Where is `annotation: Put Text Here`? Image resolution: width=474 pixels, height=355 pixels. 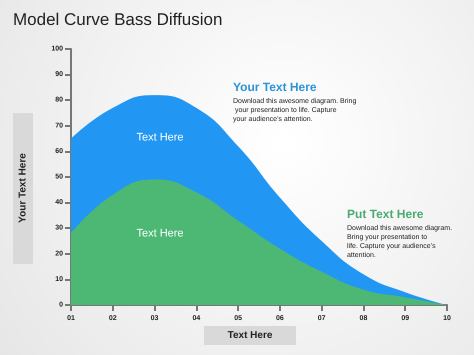 annotation: Put Text Here is located at coordinates (385, 214).